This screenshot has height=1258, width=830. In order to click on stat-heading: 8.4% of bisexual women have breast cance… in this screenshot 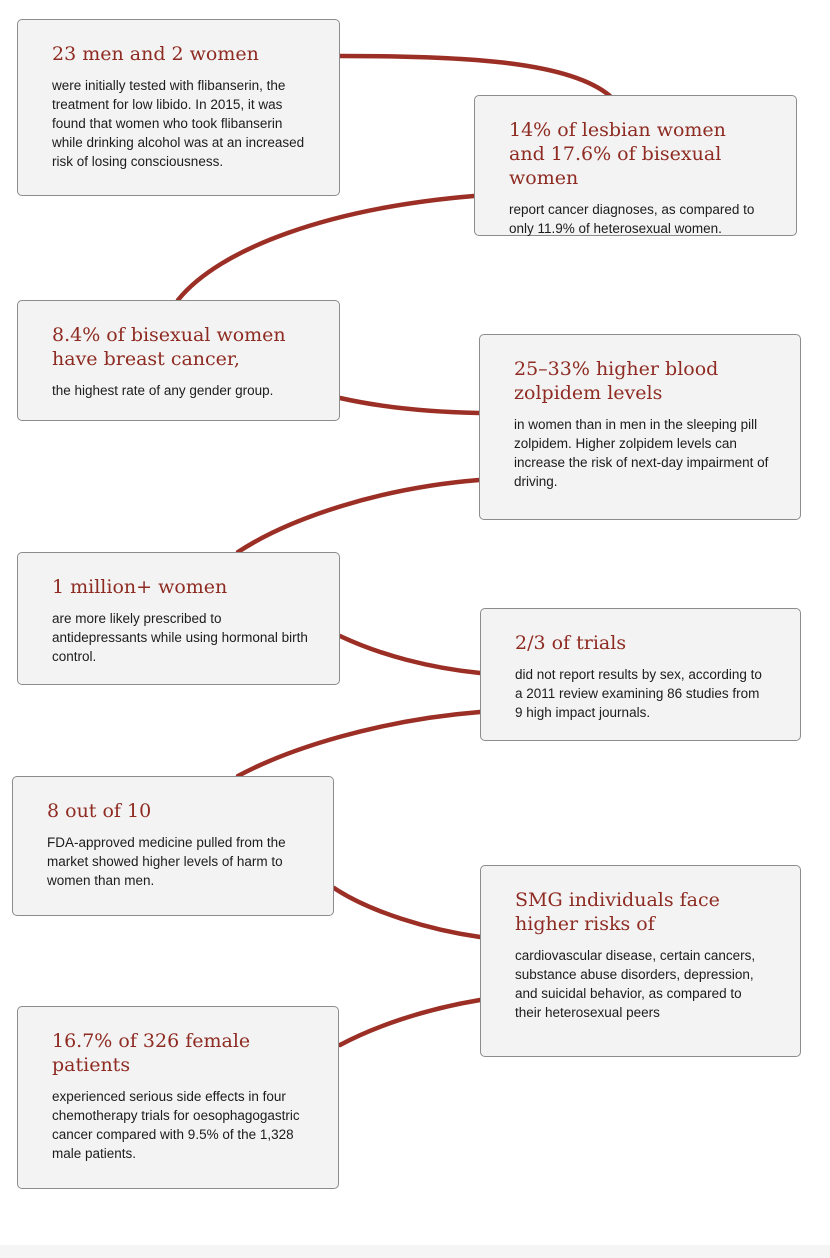, I will do `click(169, 347)`.